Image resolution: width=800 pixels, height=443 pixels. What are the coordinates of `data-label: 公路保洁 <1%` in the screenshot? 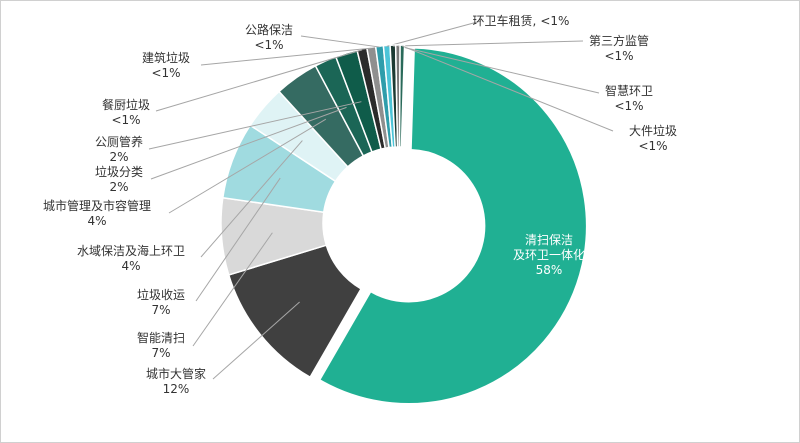 It's located at (269, 38).